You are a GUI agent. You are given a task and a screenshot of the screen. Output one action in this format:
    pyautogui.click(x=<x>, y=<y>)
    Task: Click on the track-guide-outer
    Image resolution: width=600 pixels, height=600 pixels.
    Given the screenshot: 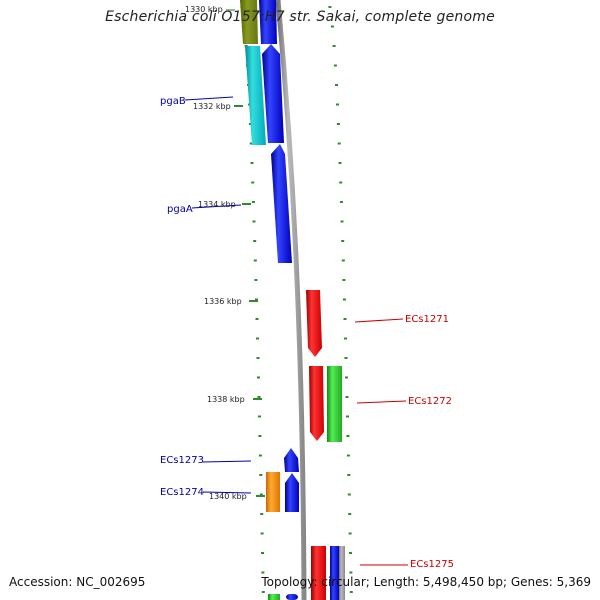 What is the action you would take?
    pyautogui.click(x=340, y=299)
    